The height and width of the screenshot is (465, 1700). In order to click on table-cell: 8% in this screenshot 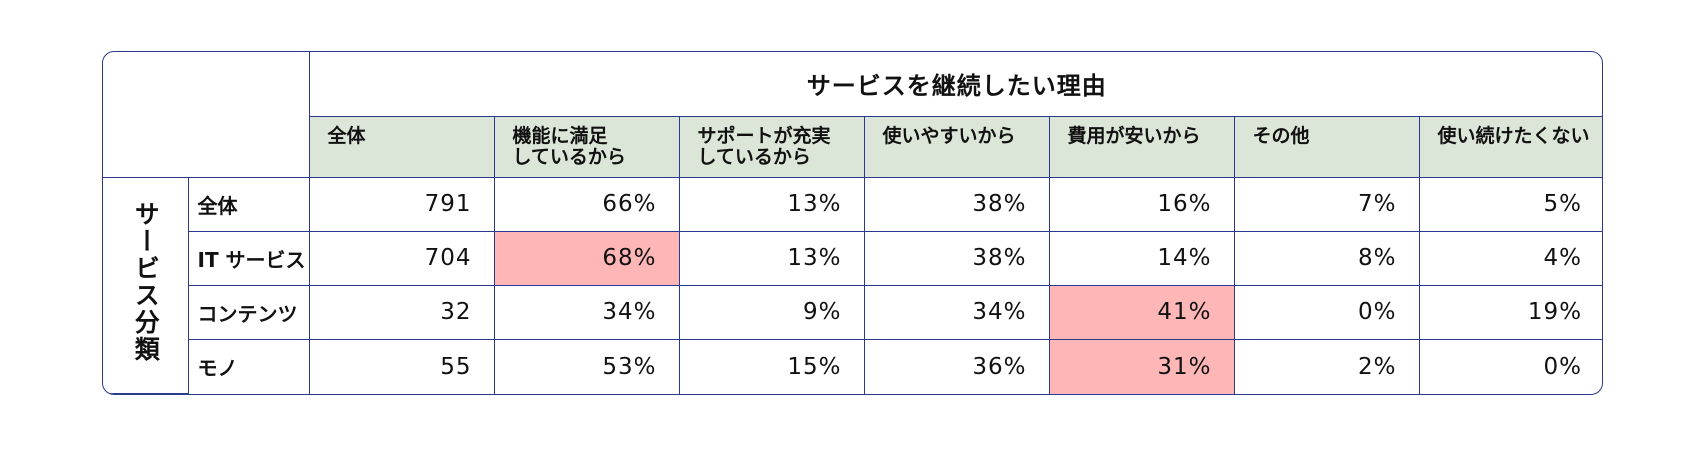, I will do `click(1326, 258)`.